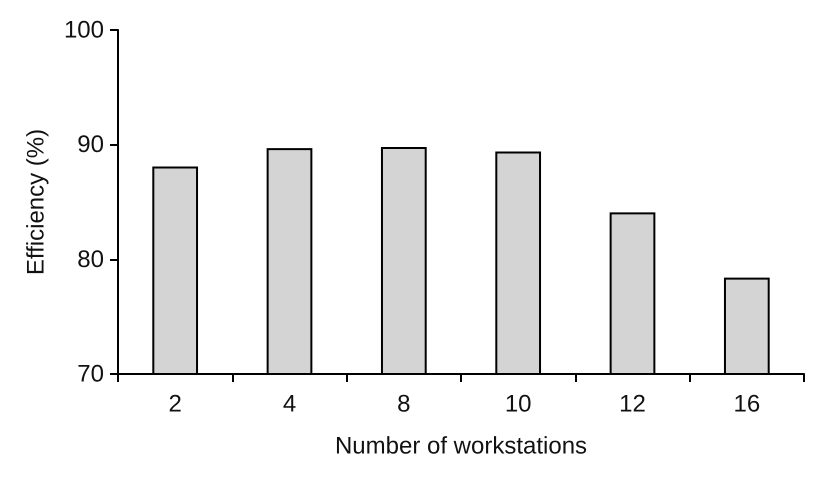 This screenshot has height=492, width=827. What do you see at coordinates (289, 404) in the screenshot?
I see `x-tick-label: 4` at bounding box center [289, 404].